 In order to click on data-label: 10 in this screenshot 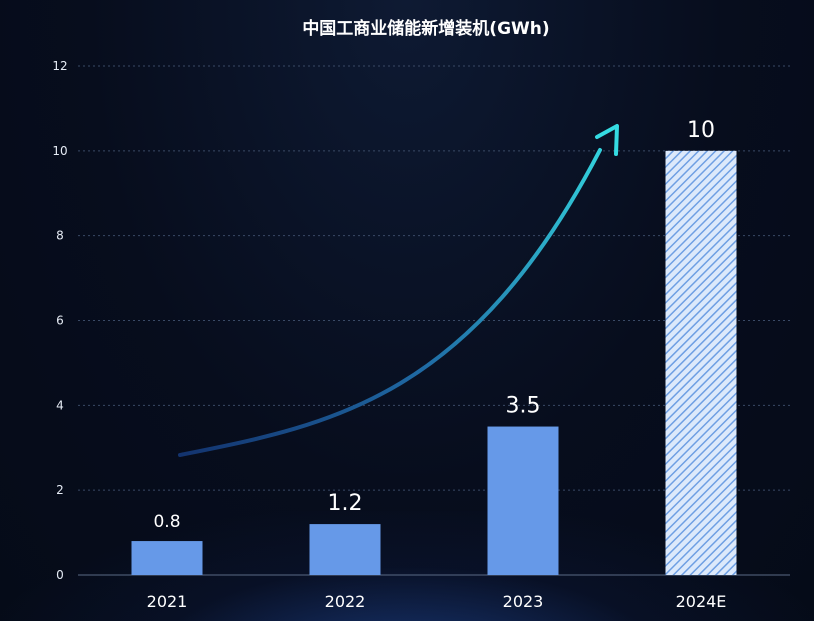, I will do `click(701, 130)`.